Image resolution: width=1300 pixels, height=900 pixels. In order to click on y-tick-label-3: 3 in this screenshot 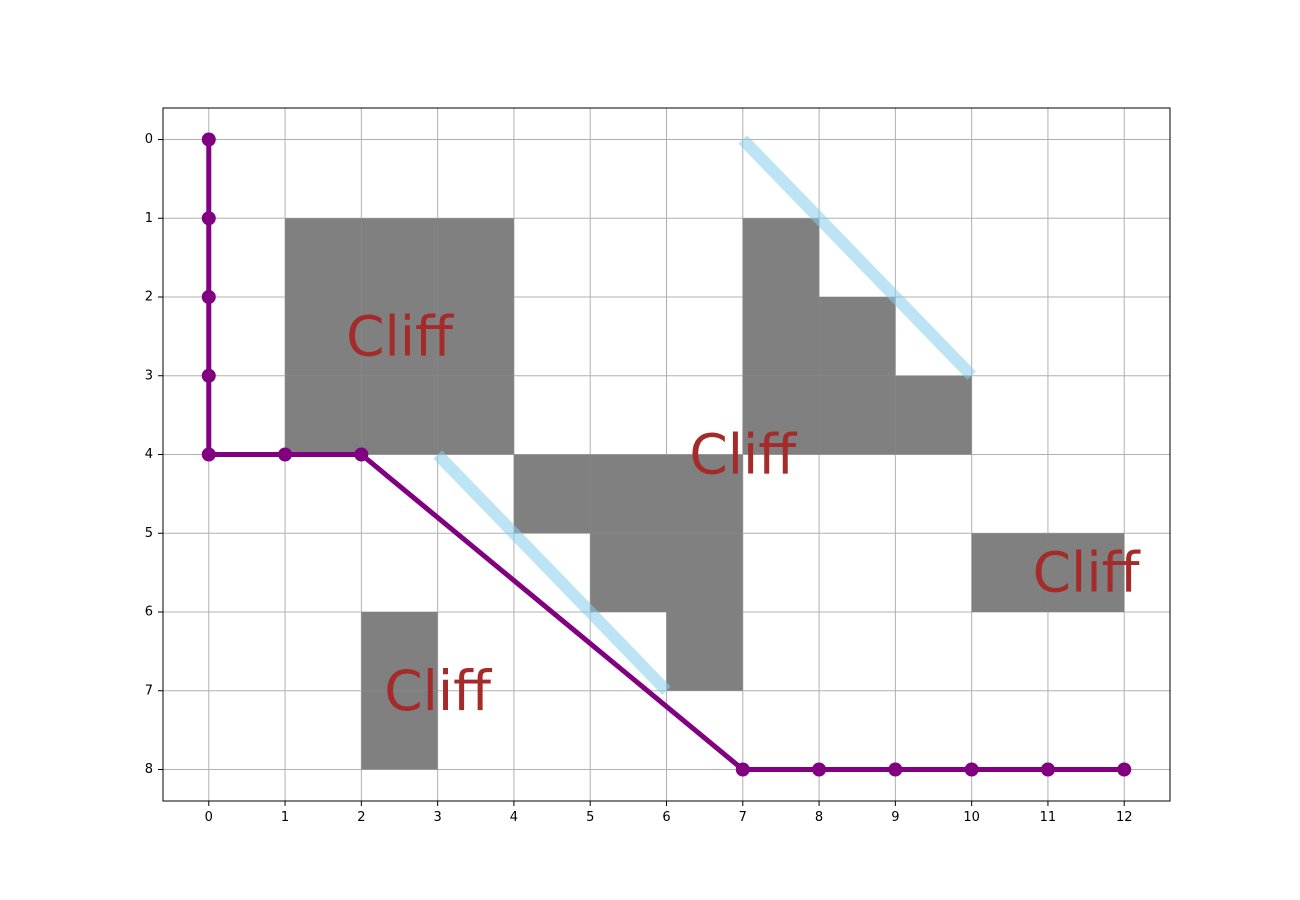, I will do `click(149, 375)`.